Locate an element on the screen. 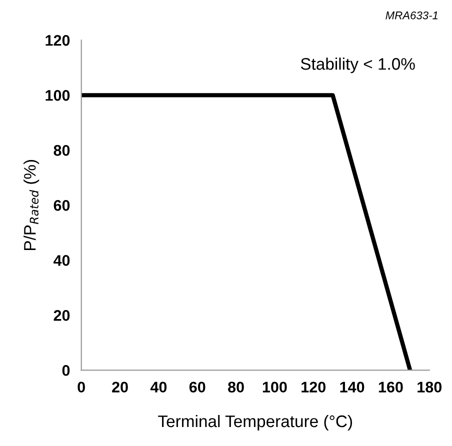  x-tick-label: 100 is located at coordinates (274, 387).